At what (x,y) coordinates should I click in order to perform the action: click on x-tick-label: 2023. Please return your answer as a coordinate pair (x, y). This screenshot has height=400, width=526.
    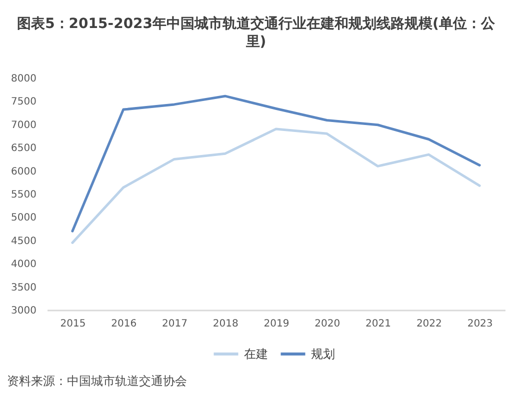
    Looking at the image, I should click on (480, 324).